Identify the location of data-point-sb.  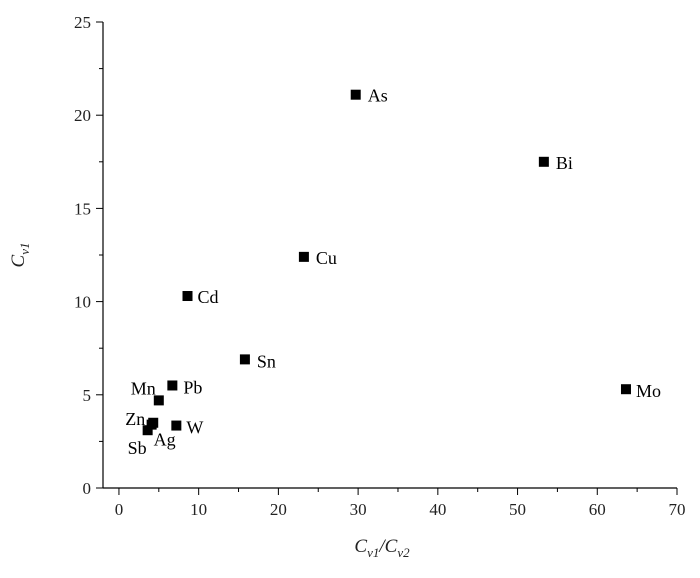
(147, 430).